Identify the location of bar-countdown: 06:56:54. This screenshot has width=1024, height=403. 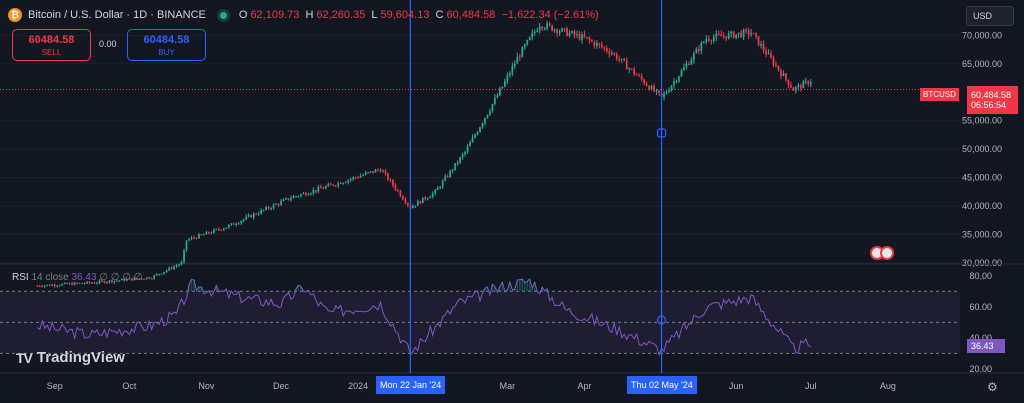
(989, 105).